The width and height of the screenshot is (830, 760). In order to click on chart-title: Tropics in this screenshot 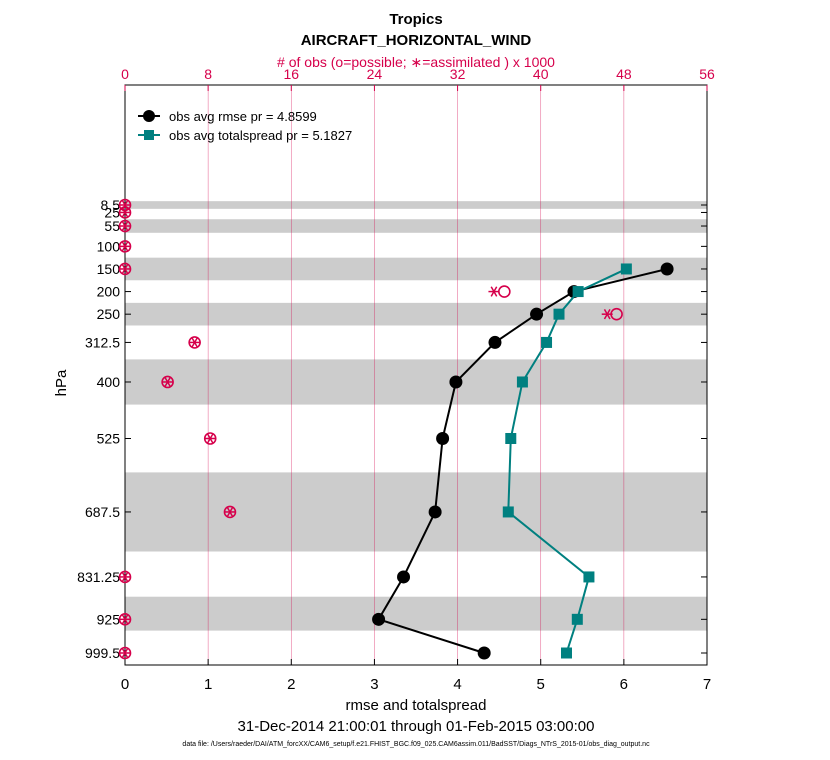, I will do `click(415, 19)`.